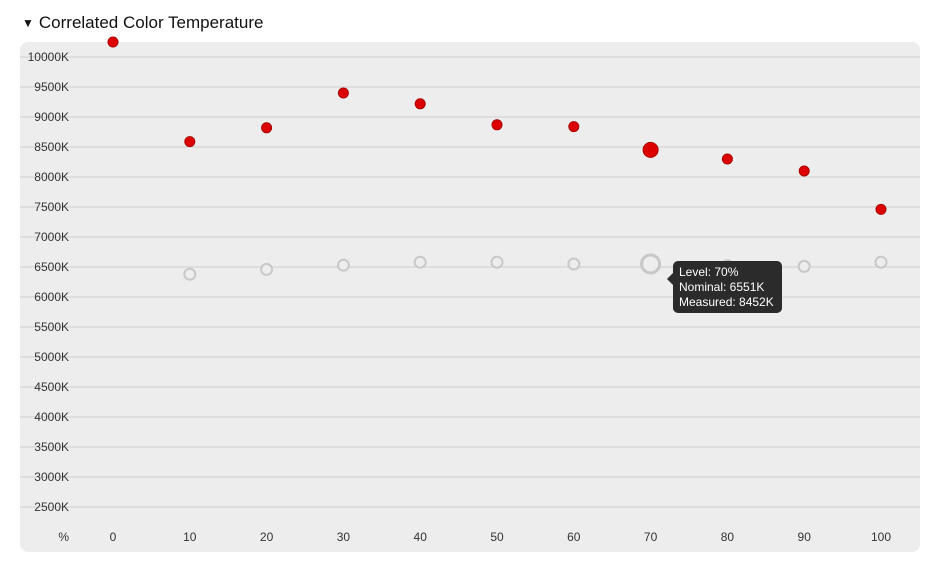  I want to click on section-title: Correlated Color Temperature, so click(151, 22).